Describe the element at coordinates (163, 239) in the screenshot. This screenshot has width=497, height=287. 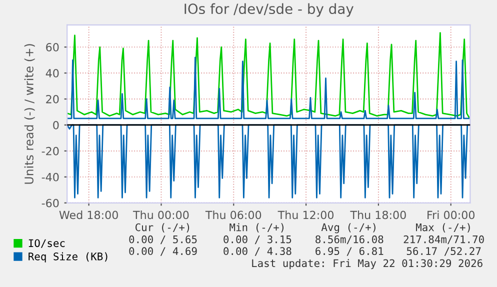
I see `text: 0.00 / 5.65` at that location.